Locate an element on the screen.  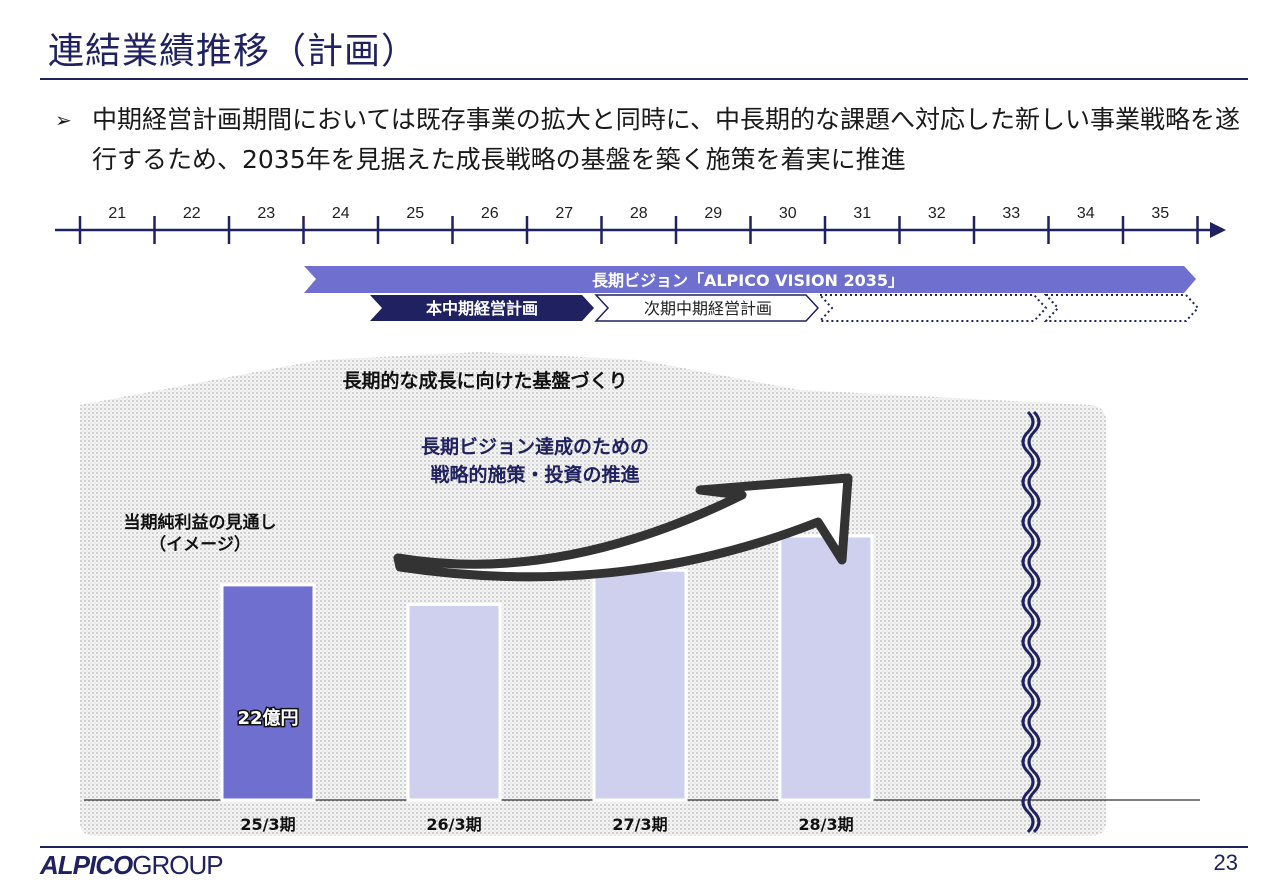
growth-arrow-icon is located at coordinates (623, 527).